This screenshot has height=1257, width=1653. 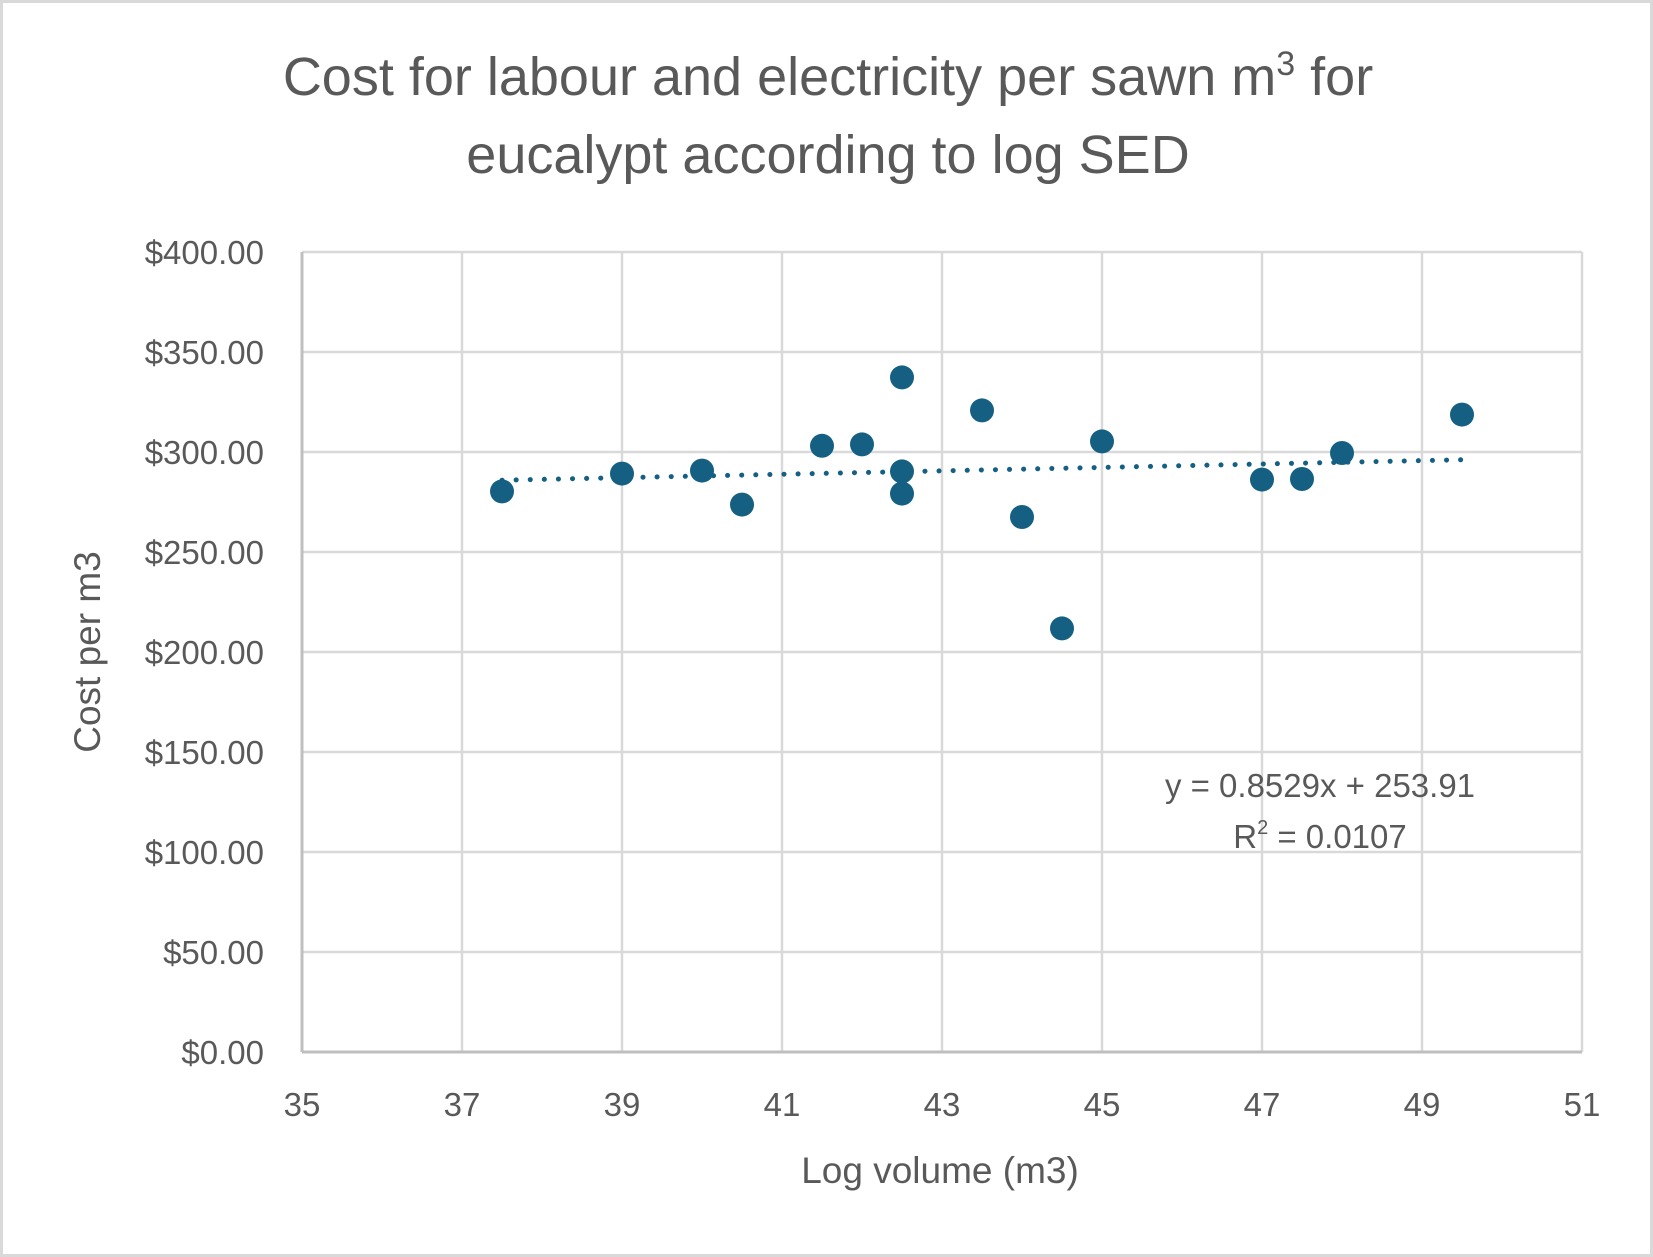 What do you see at coordinates (204, 552) in the screenshot?
I see `y-tick-label: $250.00` at bounding box center [204, 552].